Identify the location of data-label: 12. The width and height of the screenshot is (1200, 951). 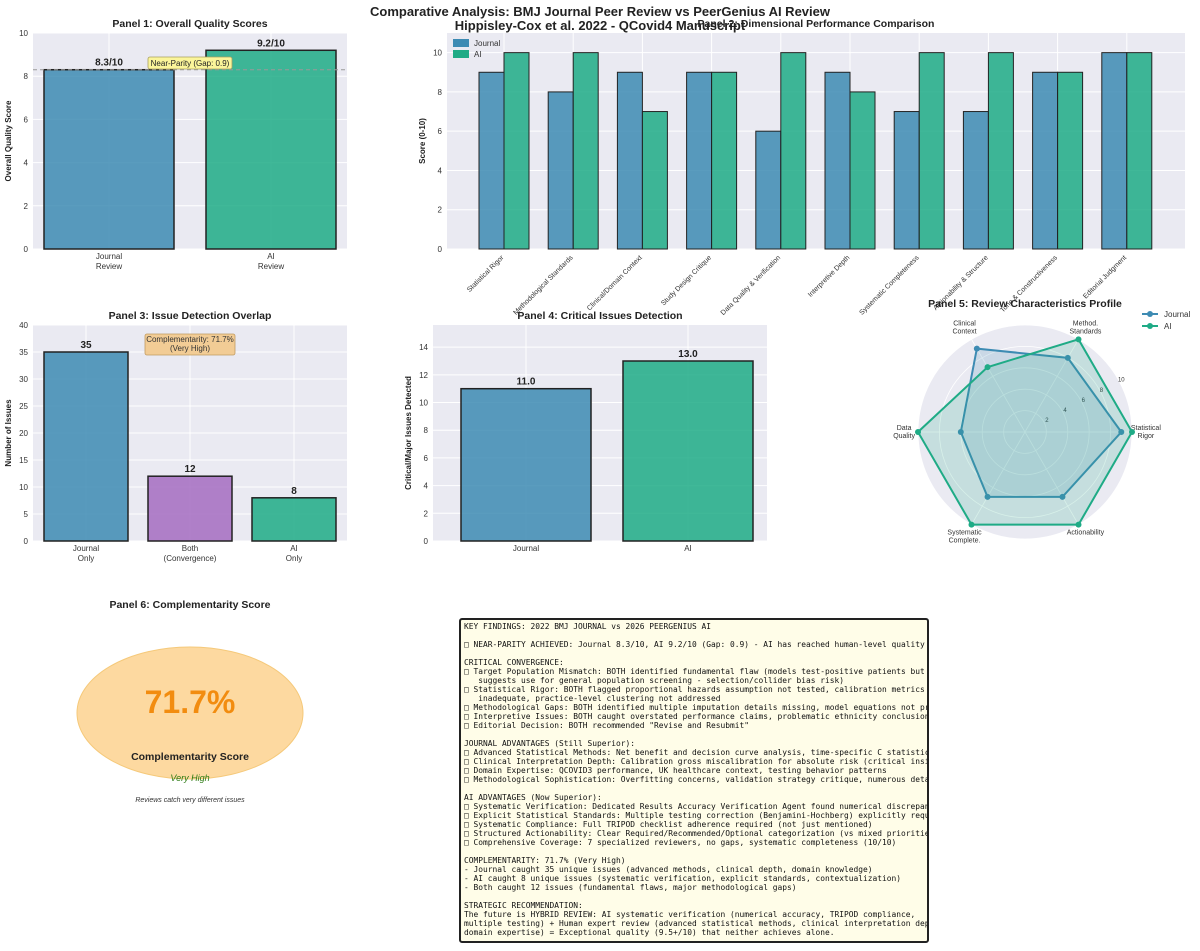
(190, 469).